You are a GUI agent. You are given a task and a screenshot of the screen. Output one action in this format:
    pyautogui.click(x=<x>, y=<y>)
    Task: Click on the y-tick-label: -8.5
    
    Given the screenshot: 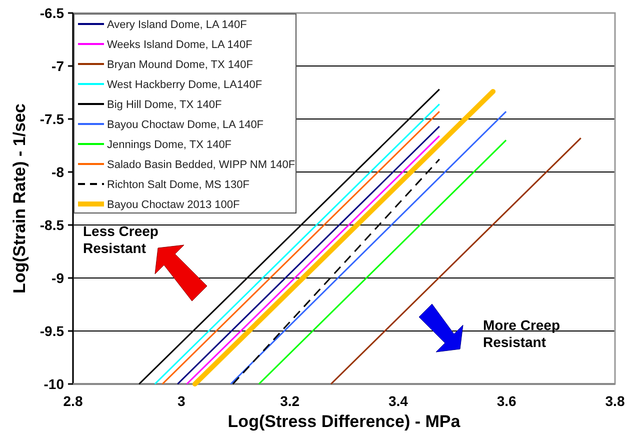 What is the action you would take?
    pyautogui.click(x=52, y=224)
    